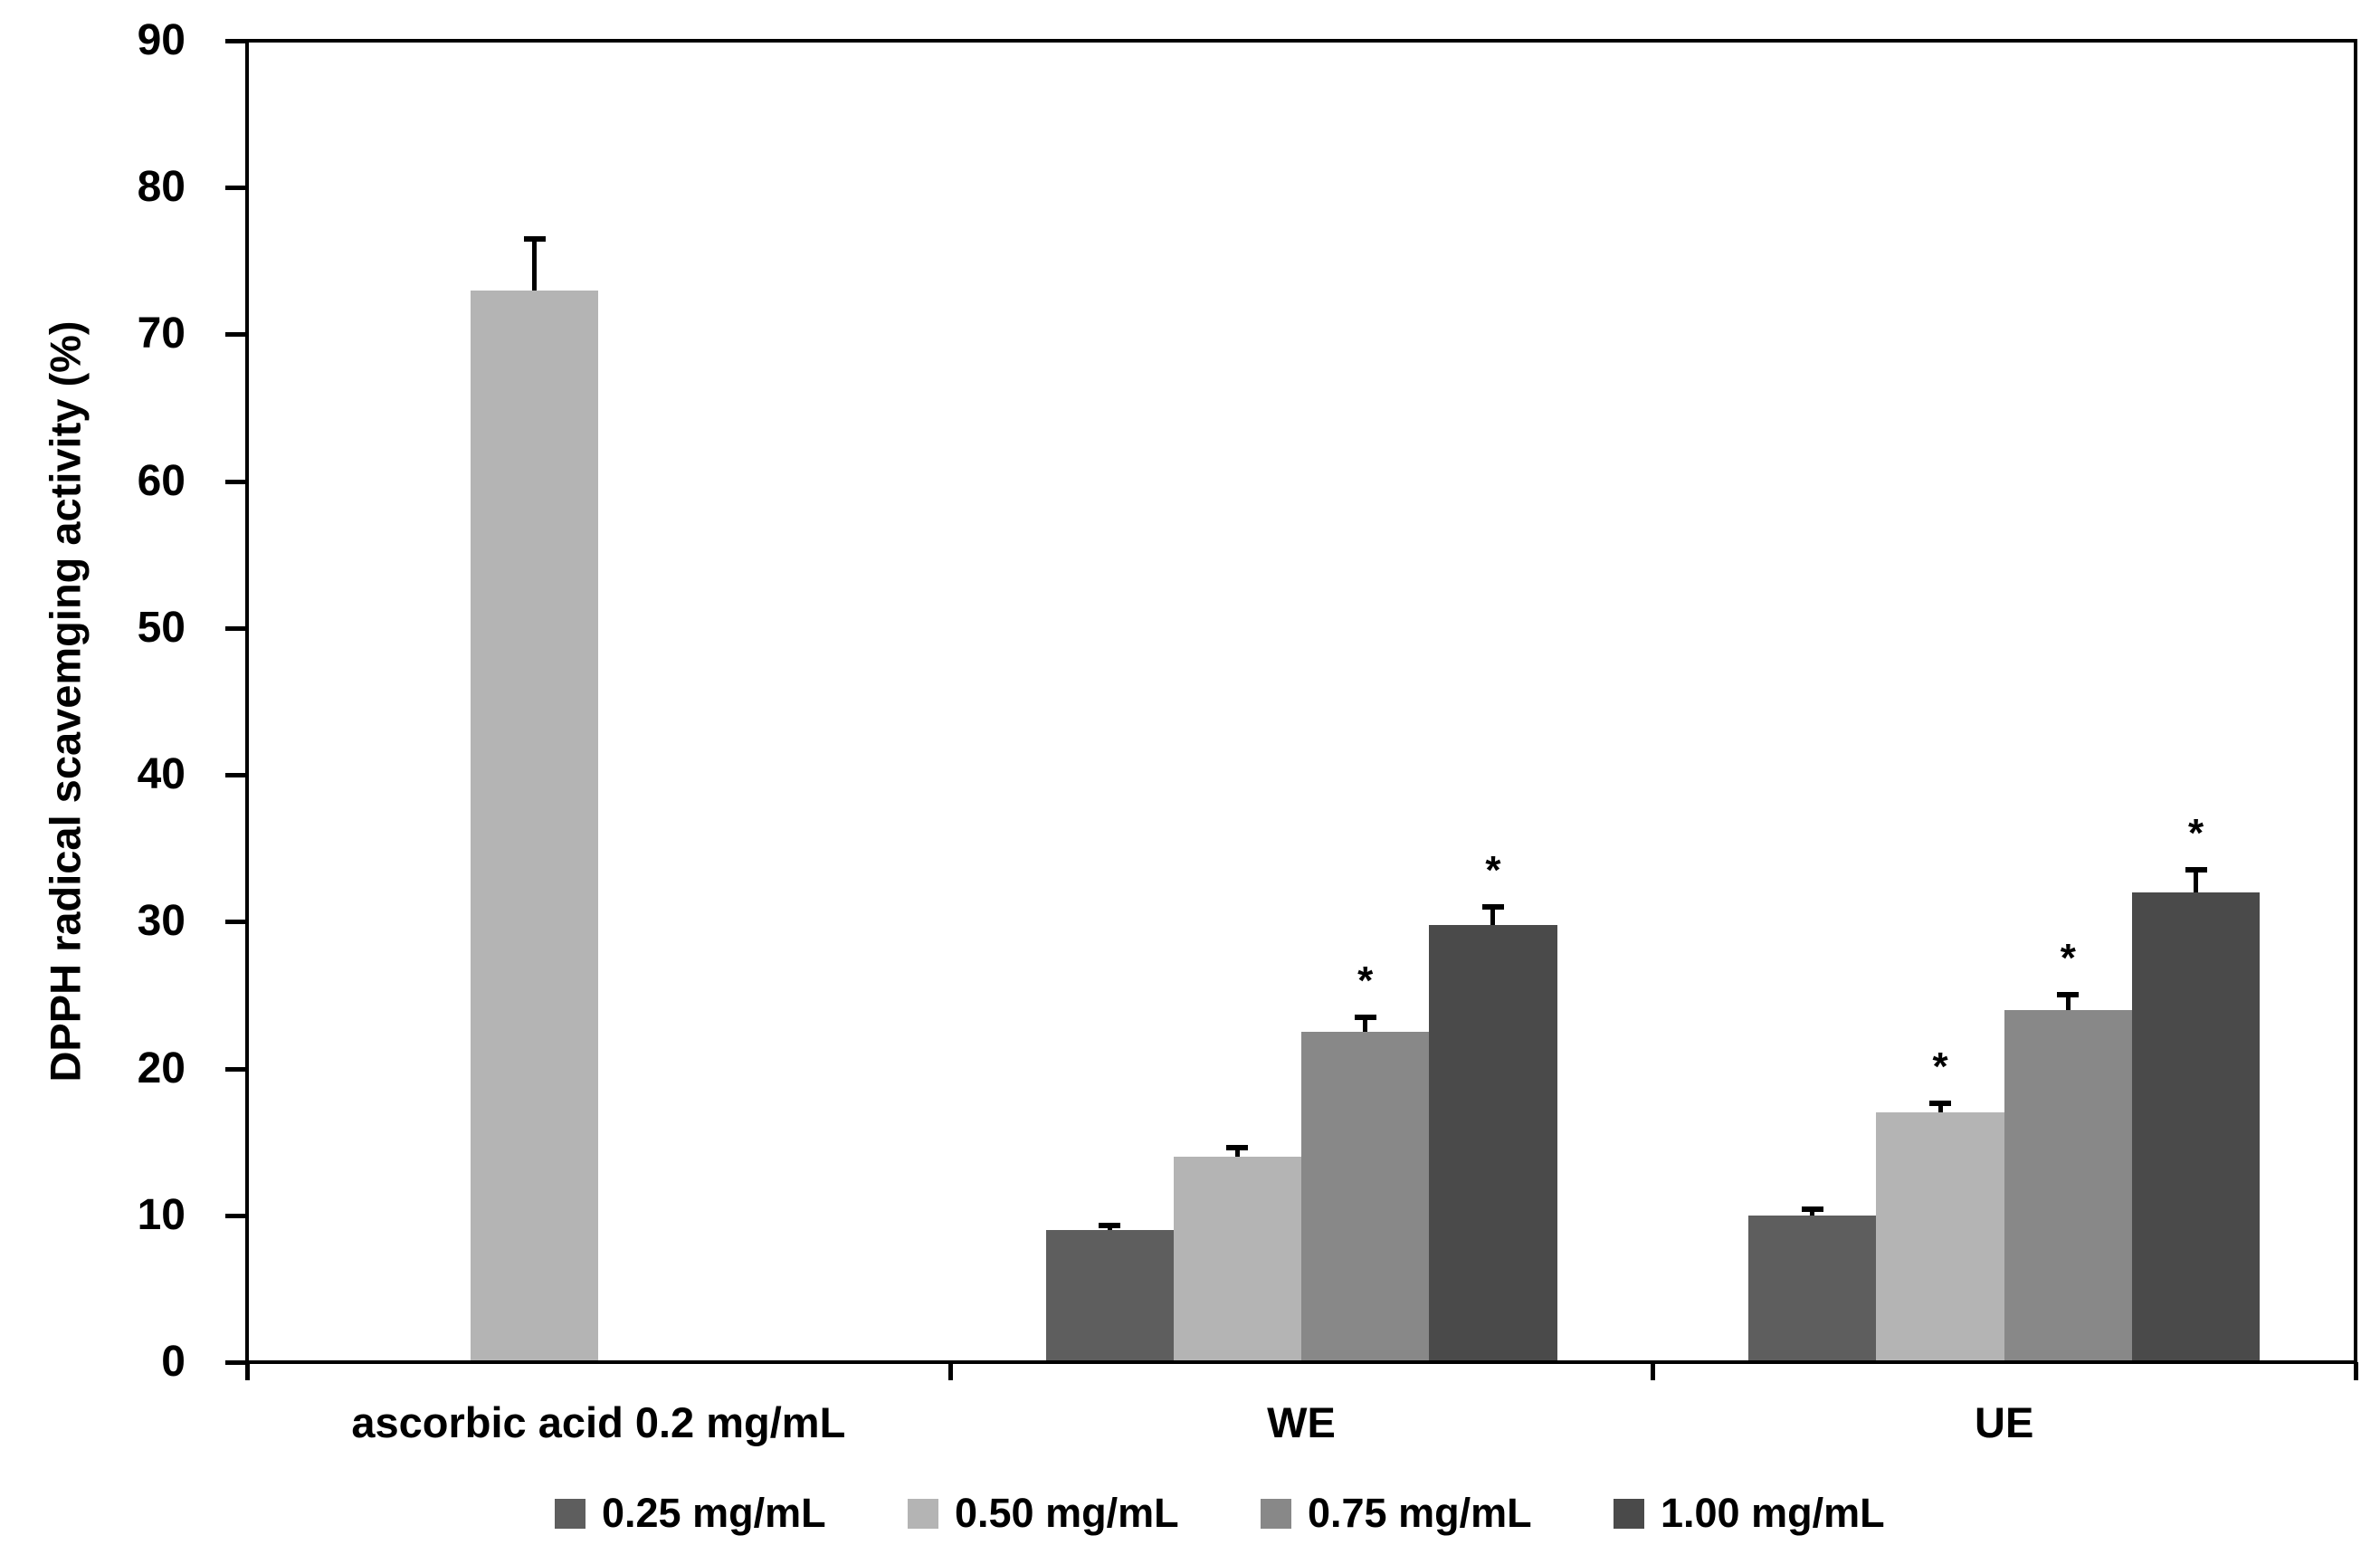 The height and width of the screenshot is (1564, 2380). I want to click on legend-item: 1.00 mg/mL, so click(1749, 1513).